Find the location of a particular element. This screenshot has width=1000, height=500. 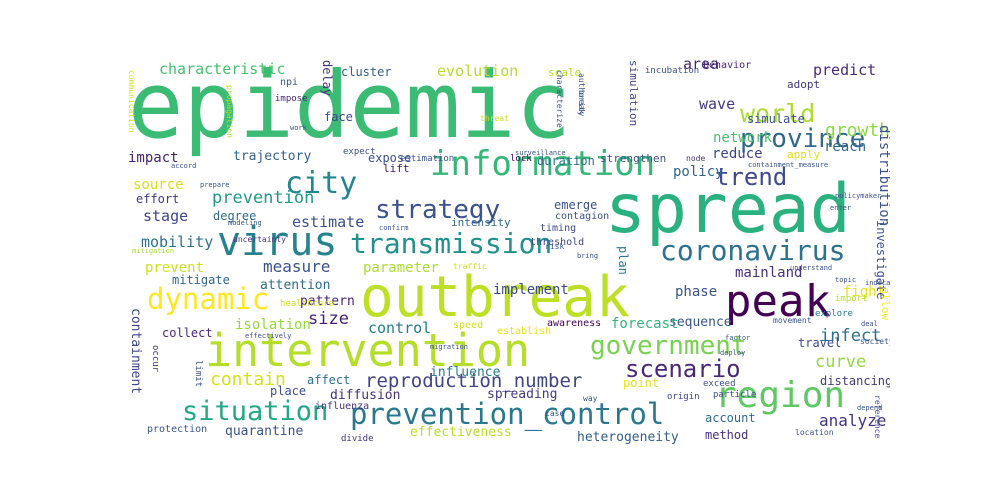

word-estimation: estimation is located at coordinates (427, 159).